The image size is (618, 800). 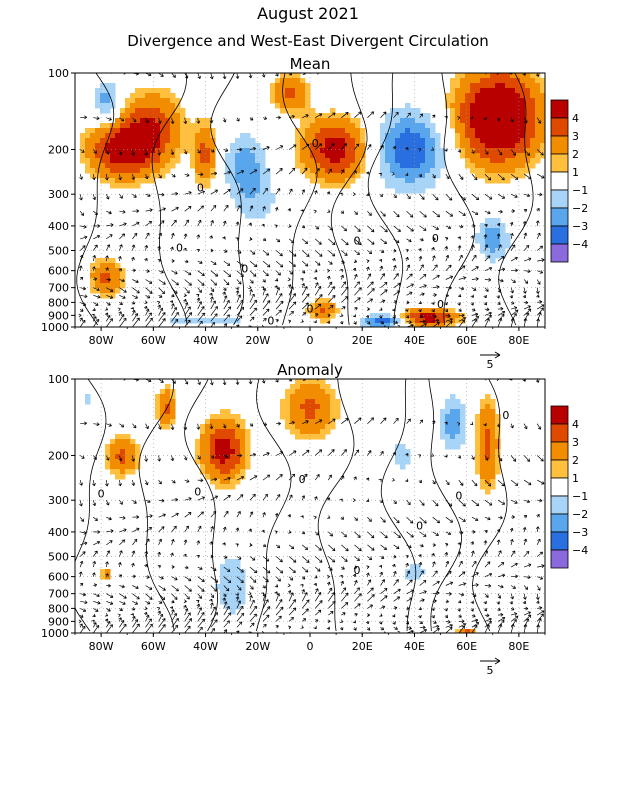 I want to click on colorbar-label: 2, so click(x=575, y=460).